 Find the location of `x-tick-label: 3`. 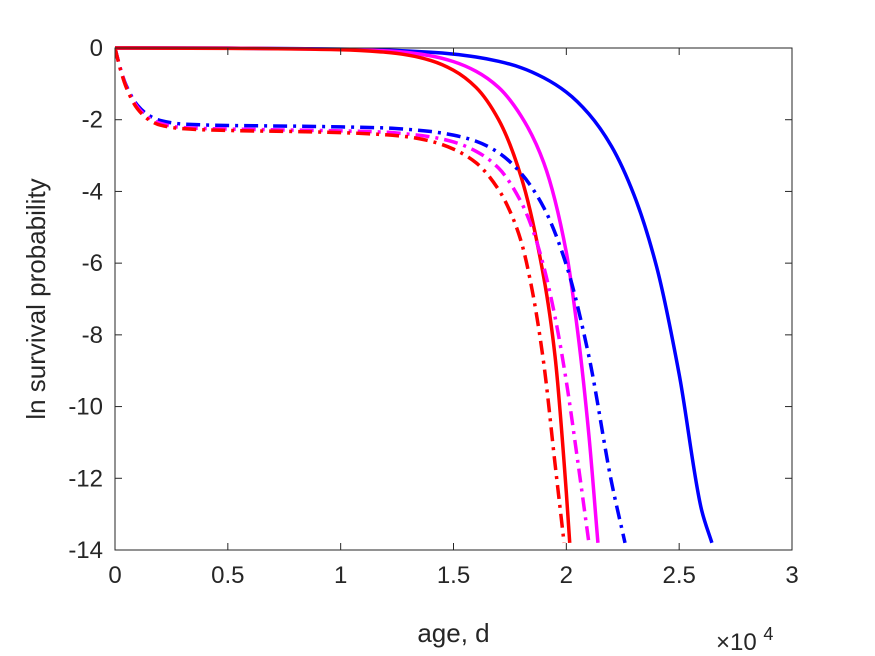

x-tick-label: 3 is located at coordinates (791, 575).